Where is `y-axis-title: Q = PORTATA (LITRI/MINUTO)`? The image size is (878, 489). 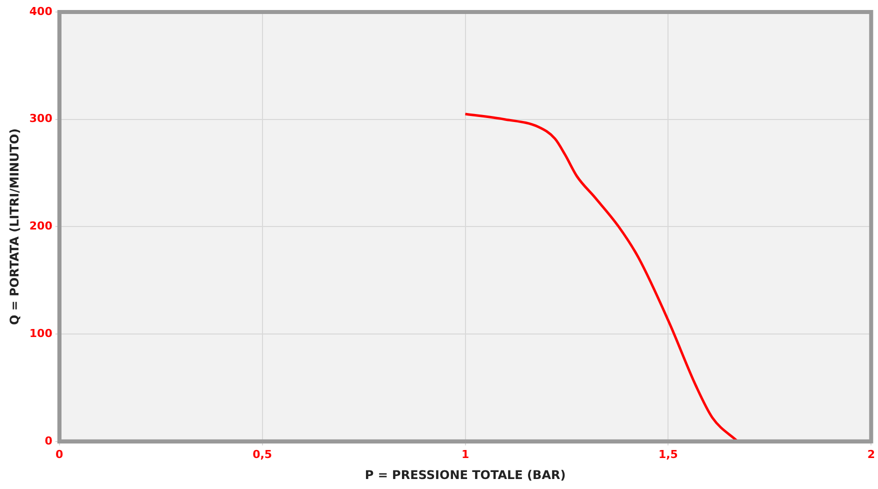
y-axis-title: Q = PORTATA (LITRI/MINUTO) is located at coordinates (14, 226).